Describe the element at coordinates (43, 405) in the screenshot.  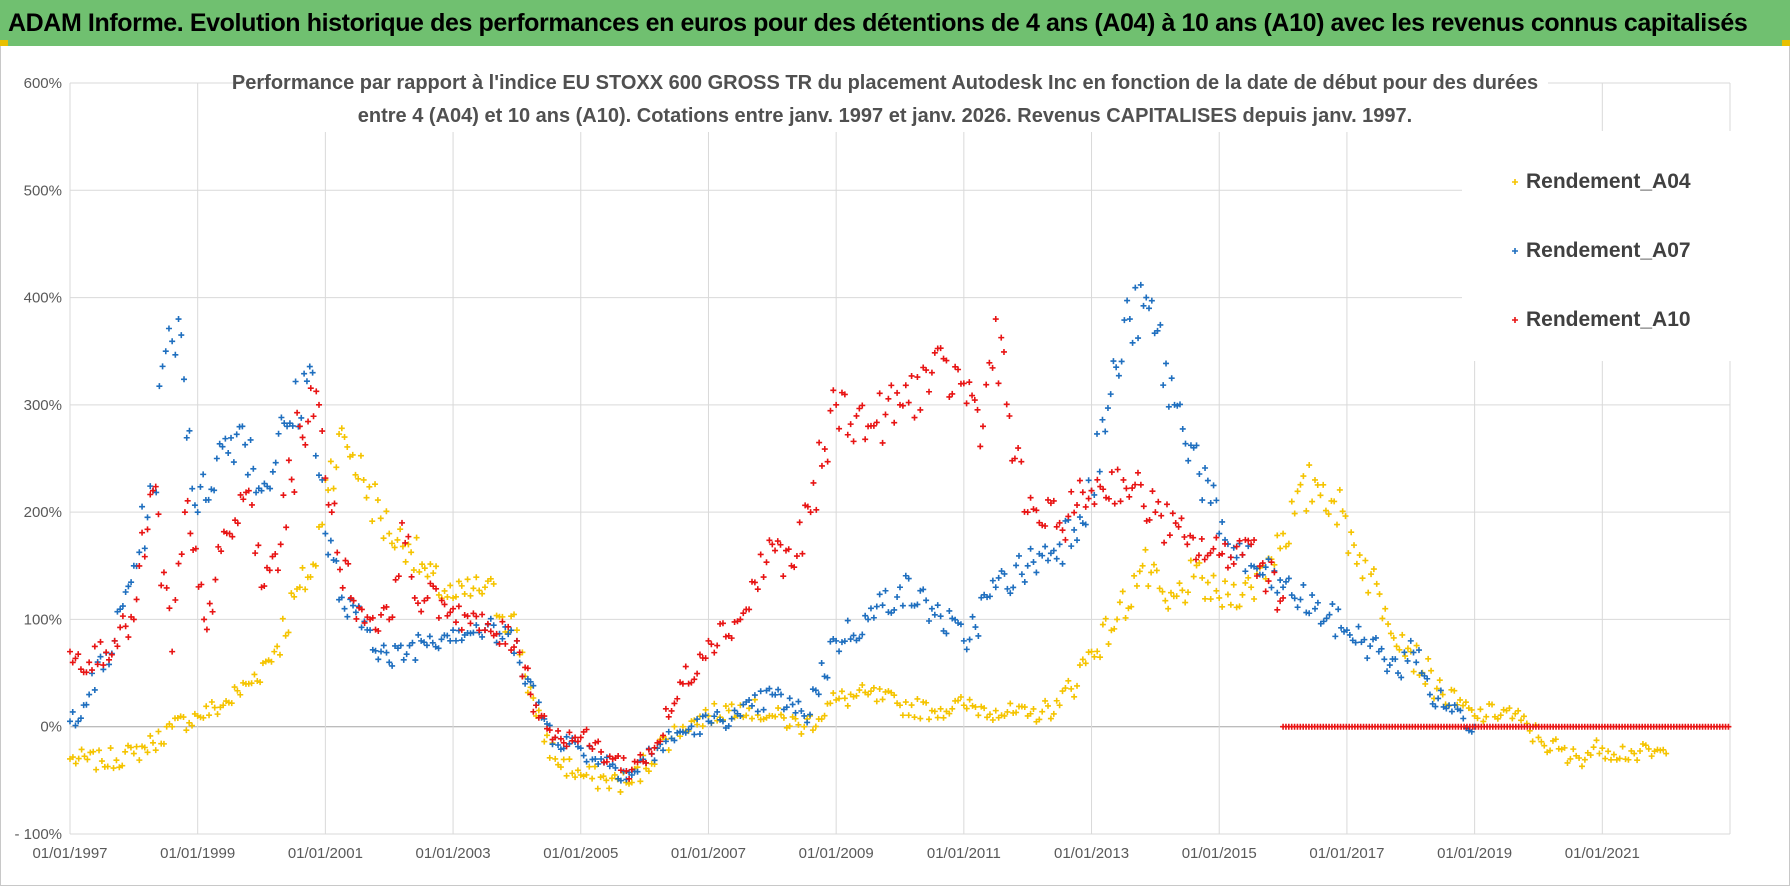
I see `y-tick-label: 300%` at that location.